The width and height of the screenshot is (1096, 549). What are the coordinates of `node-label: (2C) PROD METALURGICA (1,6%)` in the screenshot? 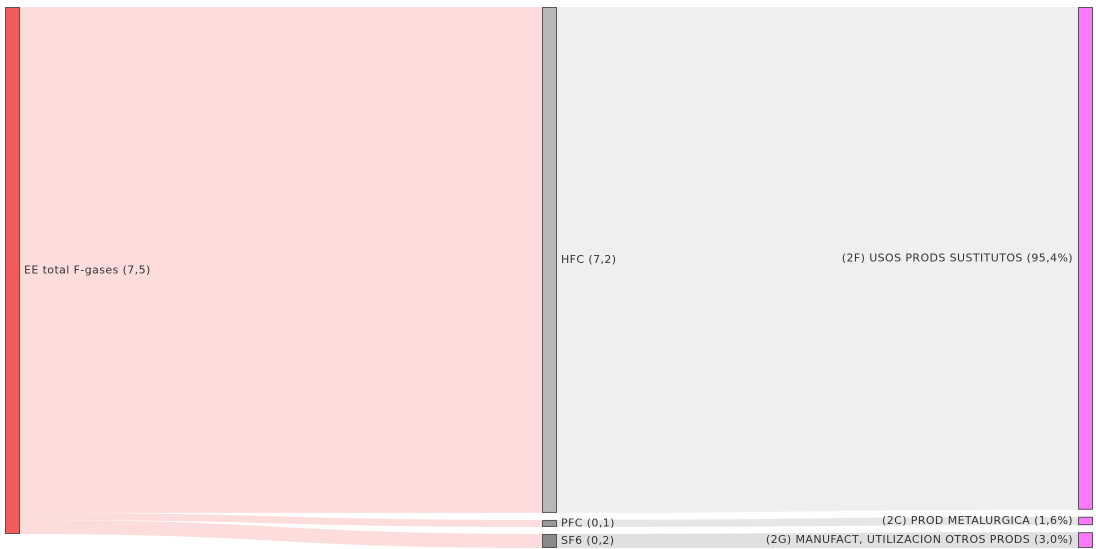 It's located at (977, 520).